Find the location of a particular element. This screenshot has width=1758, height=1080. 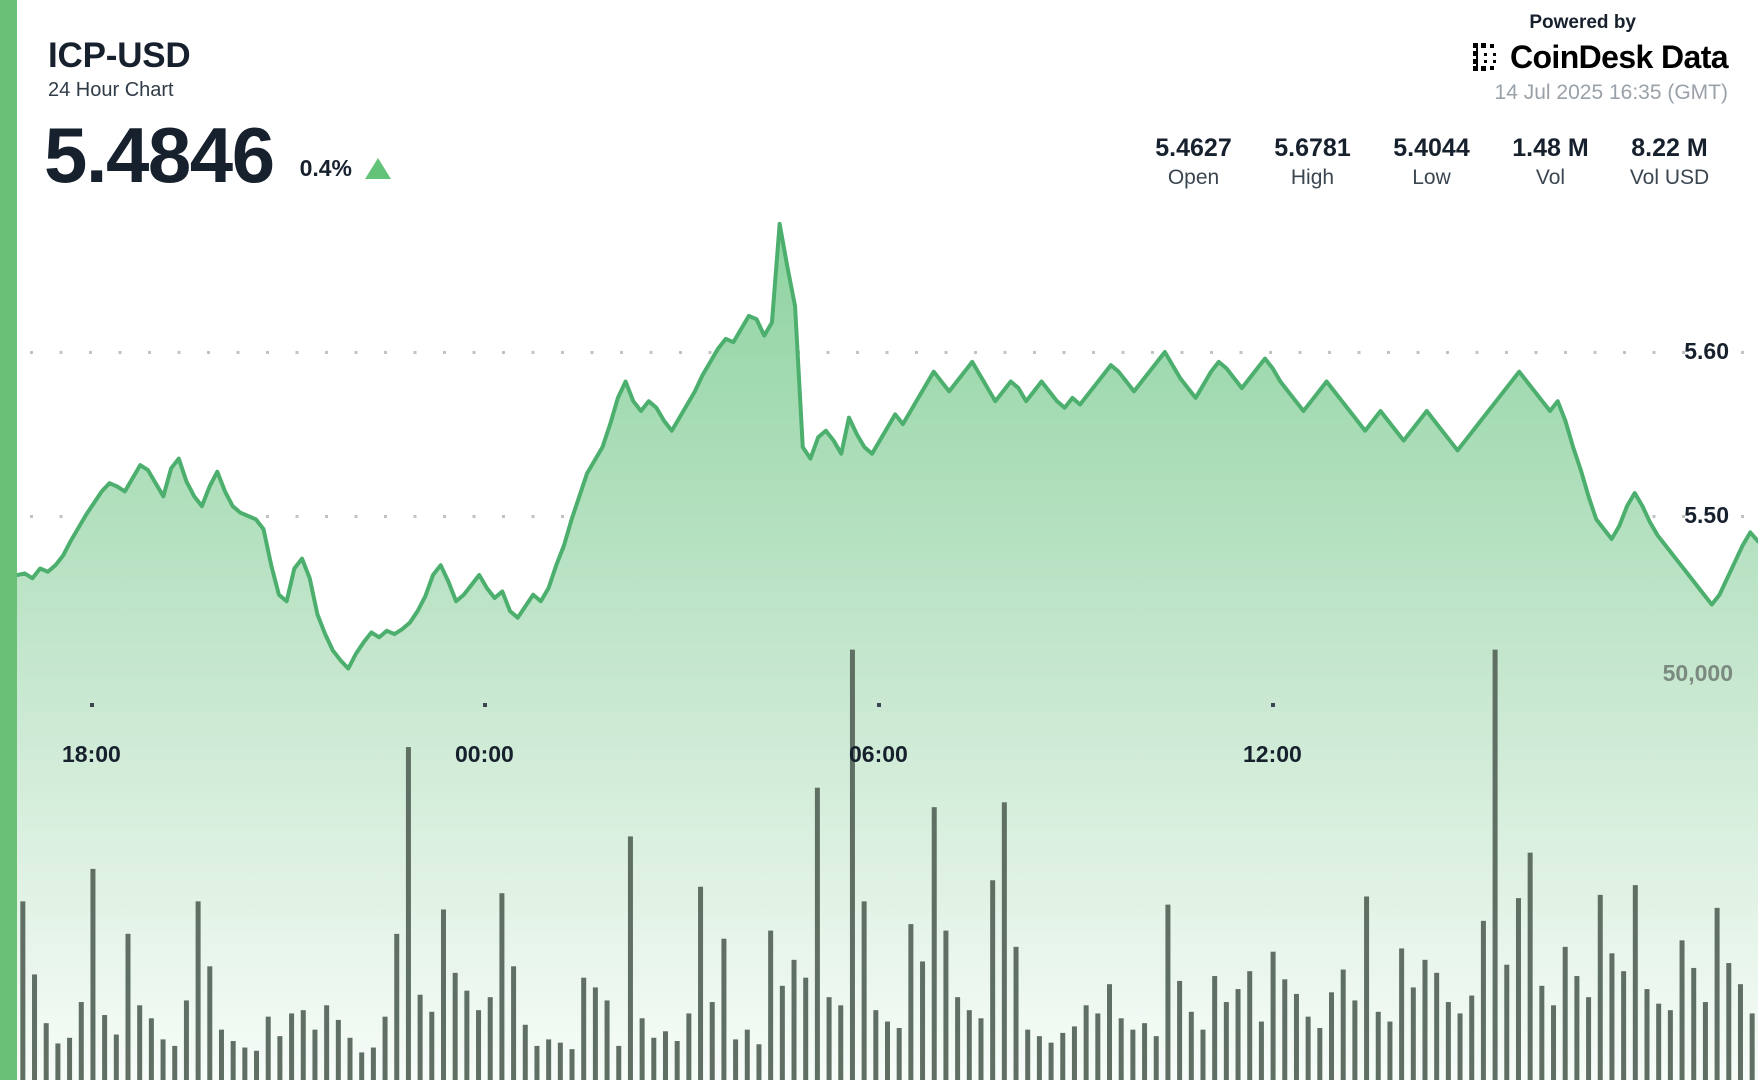

time-tick-label-1: 00:00 is located at coordinates (484, 754).